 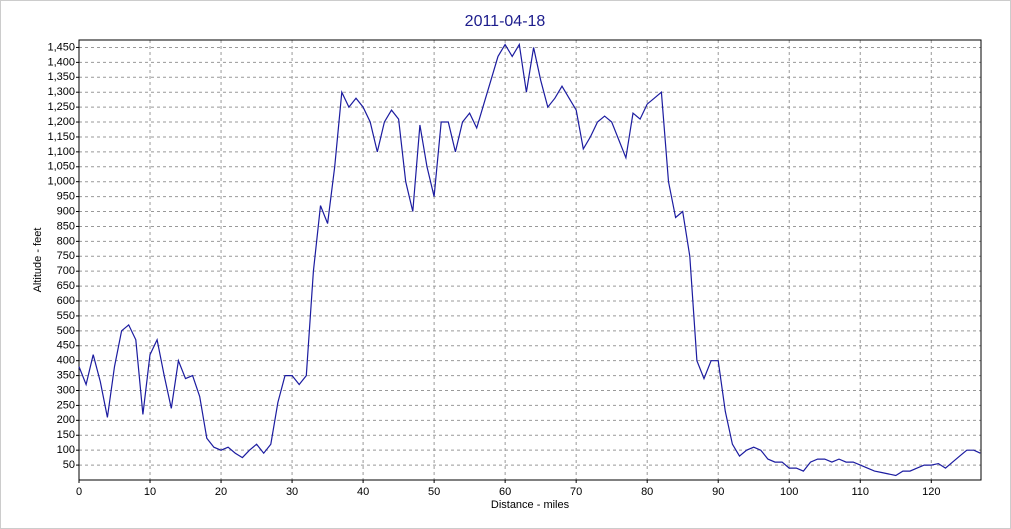 I want to click on y-tick-label: 1,250, so click(x=61, y=107).